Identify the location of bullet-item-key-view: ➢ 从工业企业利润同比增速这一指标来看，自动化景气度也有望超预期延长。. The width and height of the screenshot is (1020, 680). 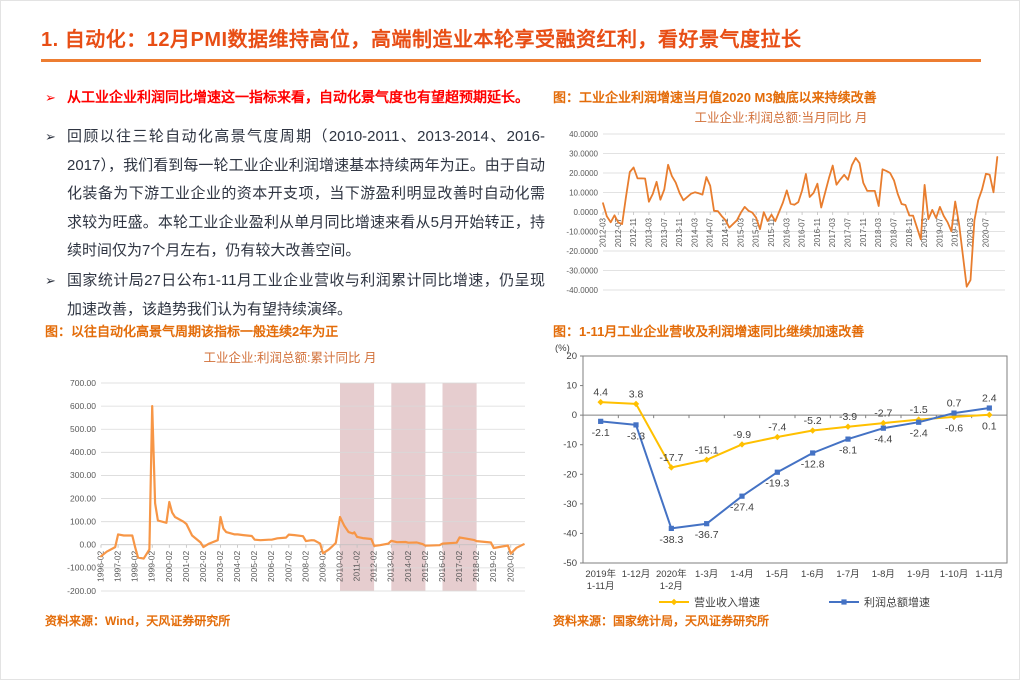
(295, 97).